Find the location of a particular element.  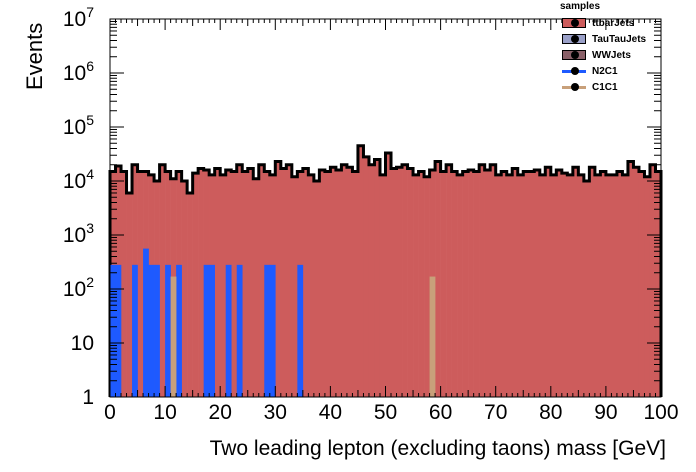

legend-entry: WWJets is located at coordinates (610, 55).